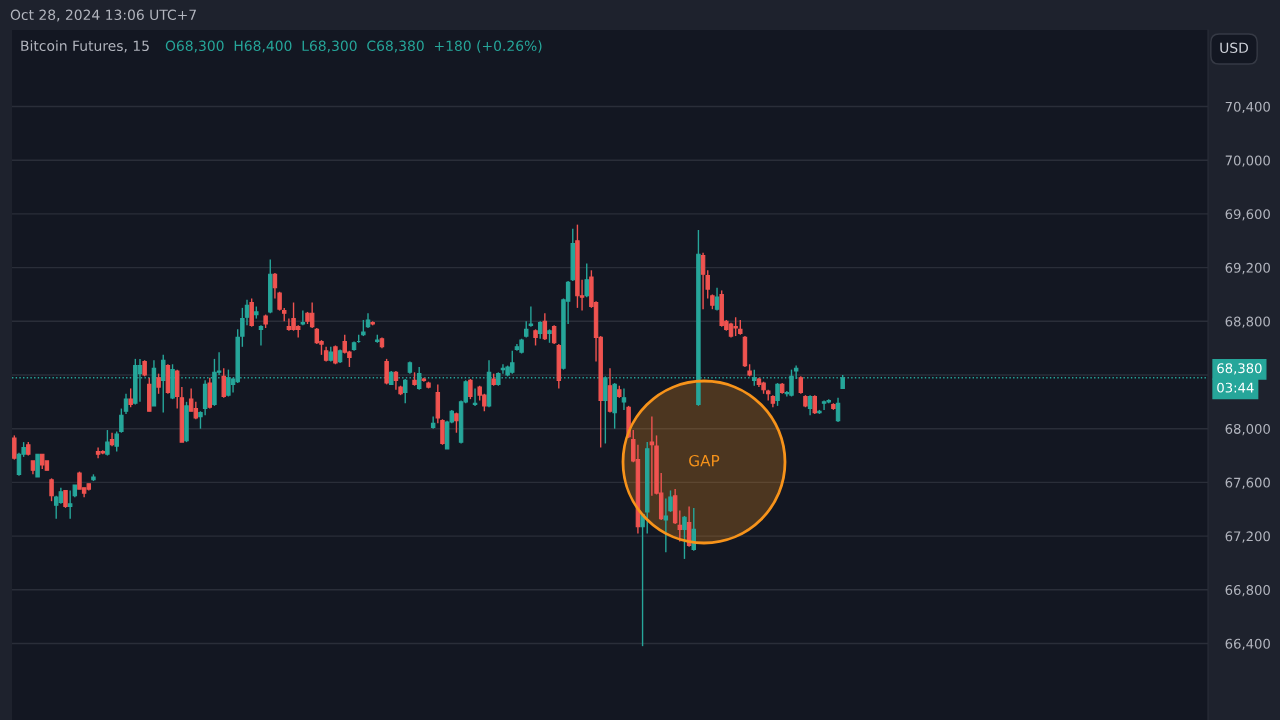  Describe the element at coordinates (1247, 644) in the screenshot. I see `y-tick-label: 66,400` at that location.